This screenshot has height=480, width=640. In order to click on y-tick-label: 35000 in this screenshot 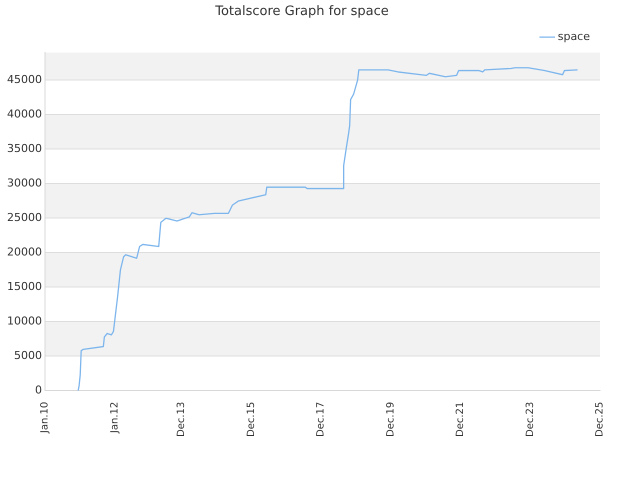, I will do `click(24, 149)`.